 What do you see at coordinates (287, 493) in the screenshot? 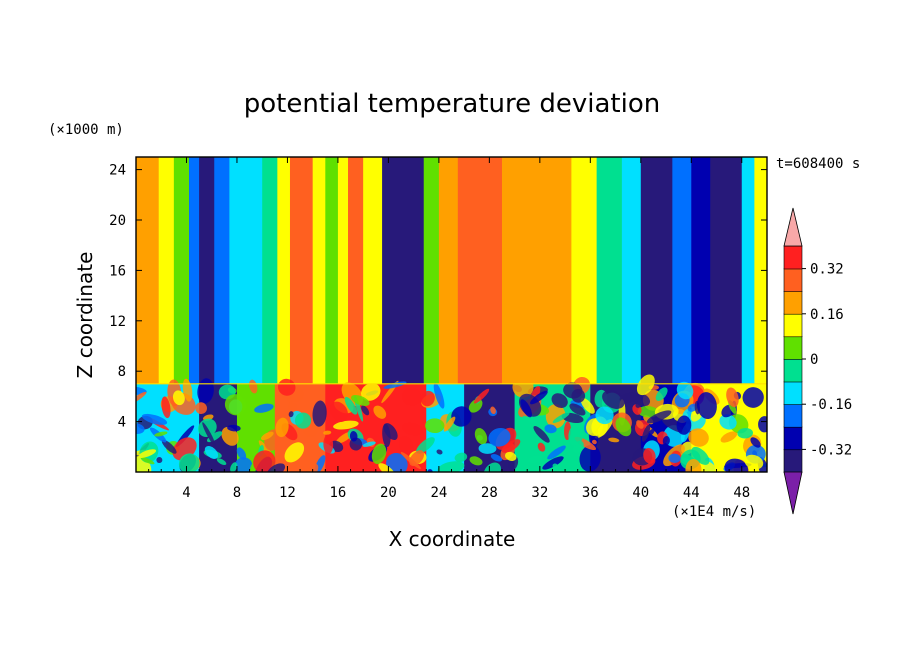
I see `x-tick-label: 12` at bounding box center [287, 493].